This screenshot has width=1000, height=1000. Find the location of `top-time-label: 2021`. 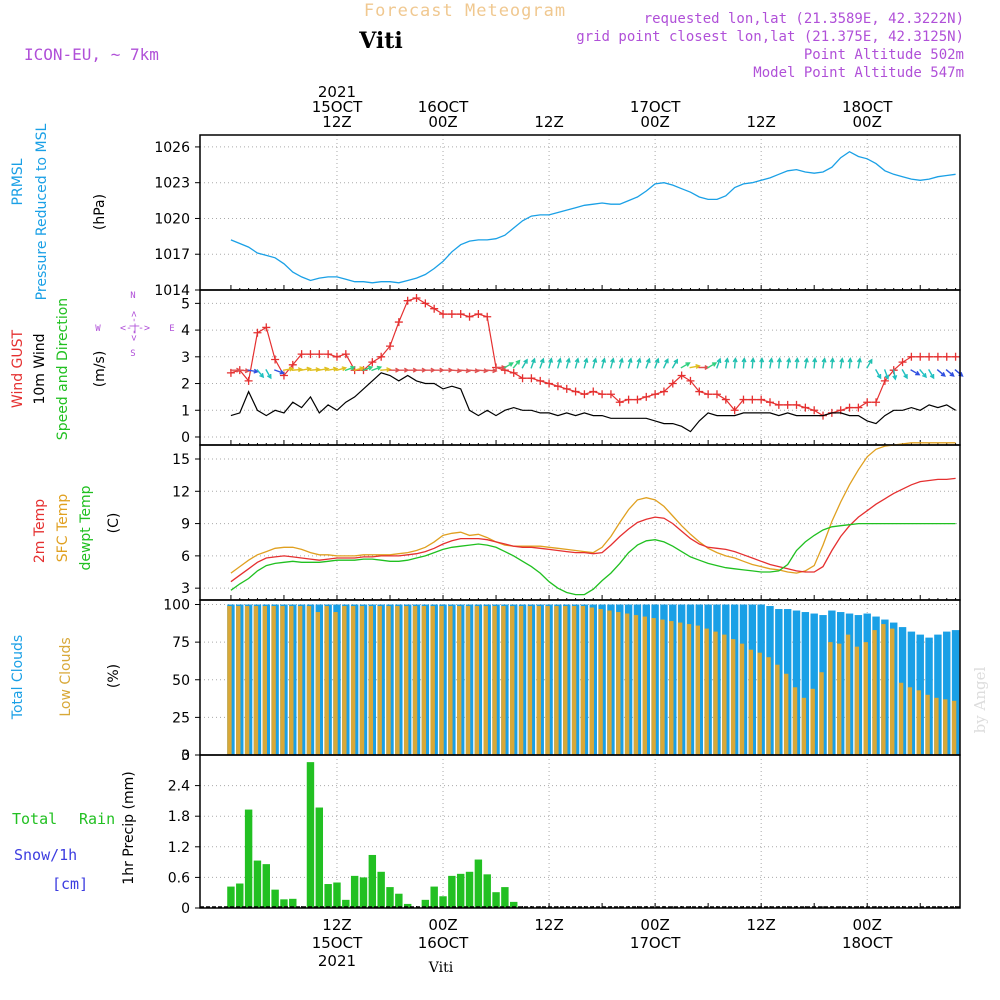

top-time-label: 2021 is located at coordinates (337, 92).